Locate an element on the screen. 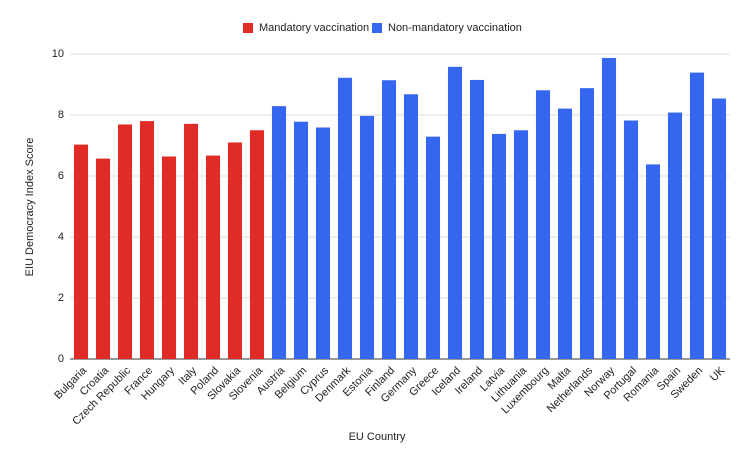  y-tick-label: 10 is located at coordinates (58, 54).